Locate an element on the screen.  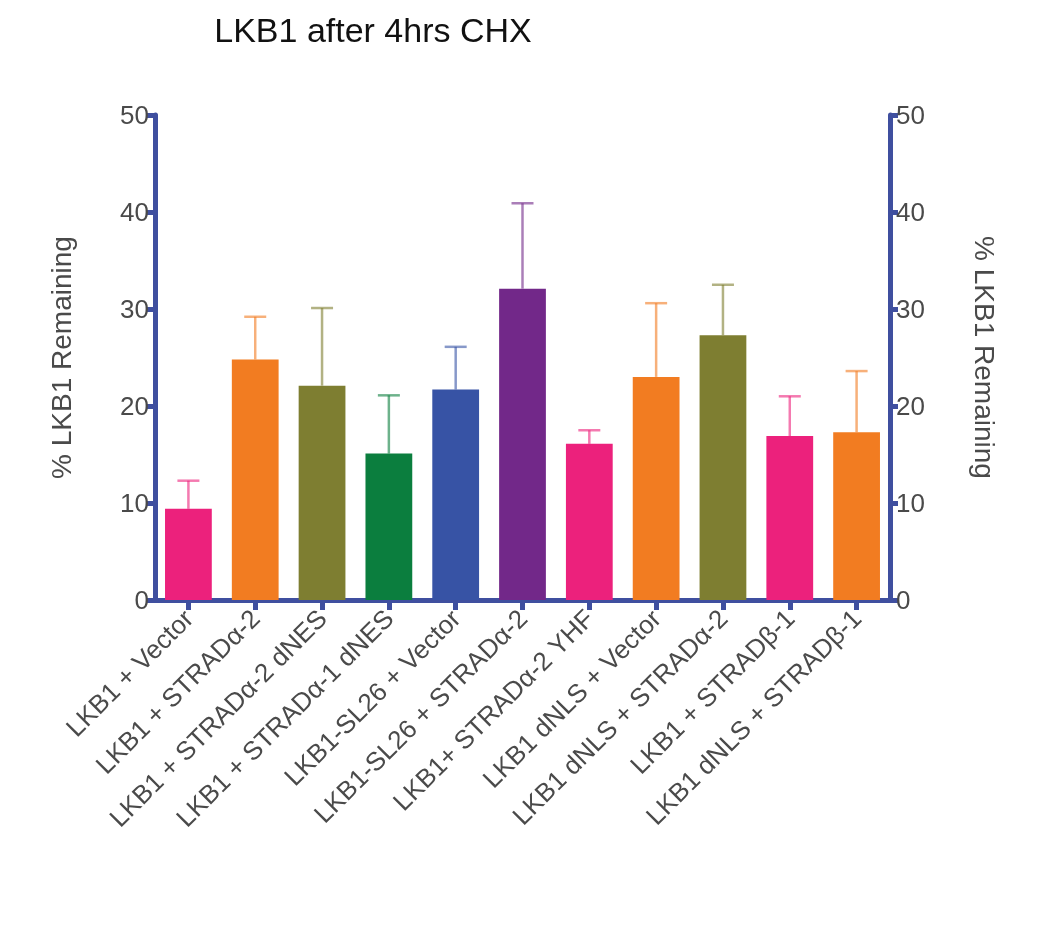
y-axis-title: % LKB1 Remaining is located at coordinates (61, 357).